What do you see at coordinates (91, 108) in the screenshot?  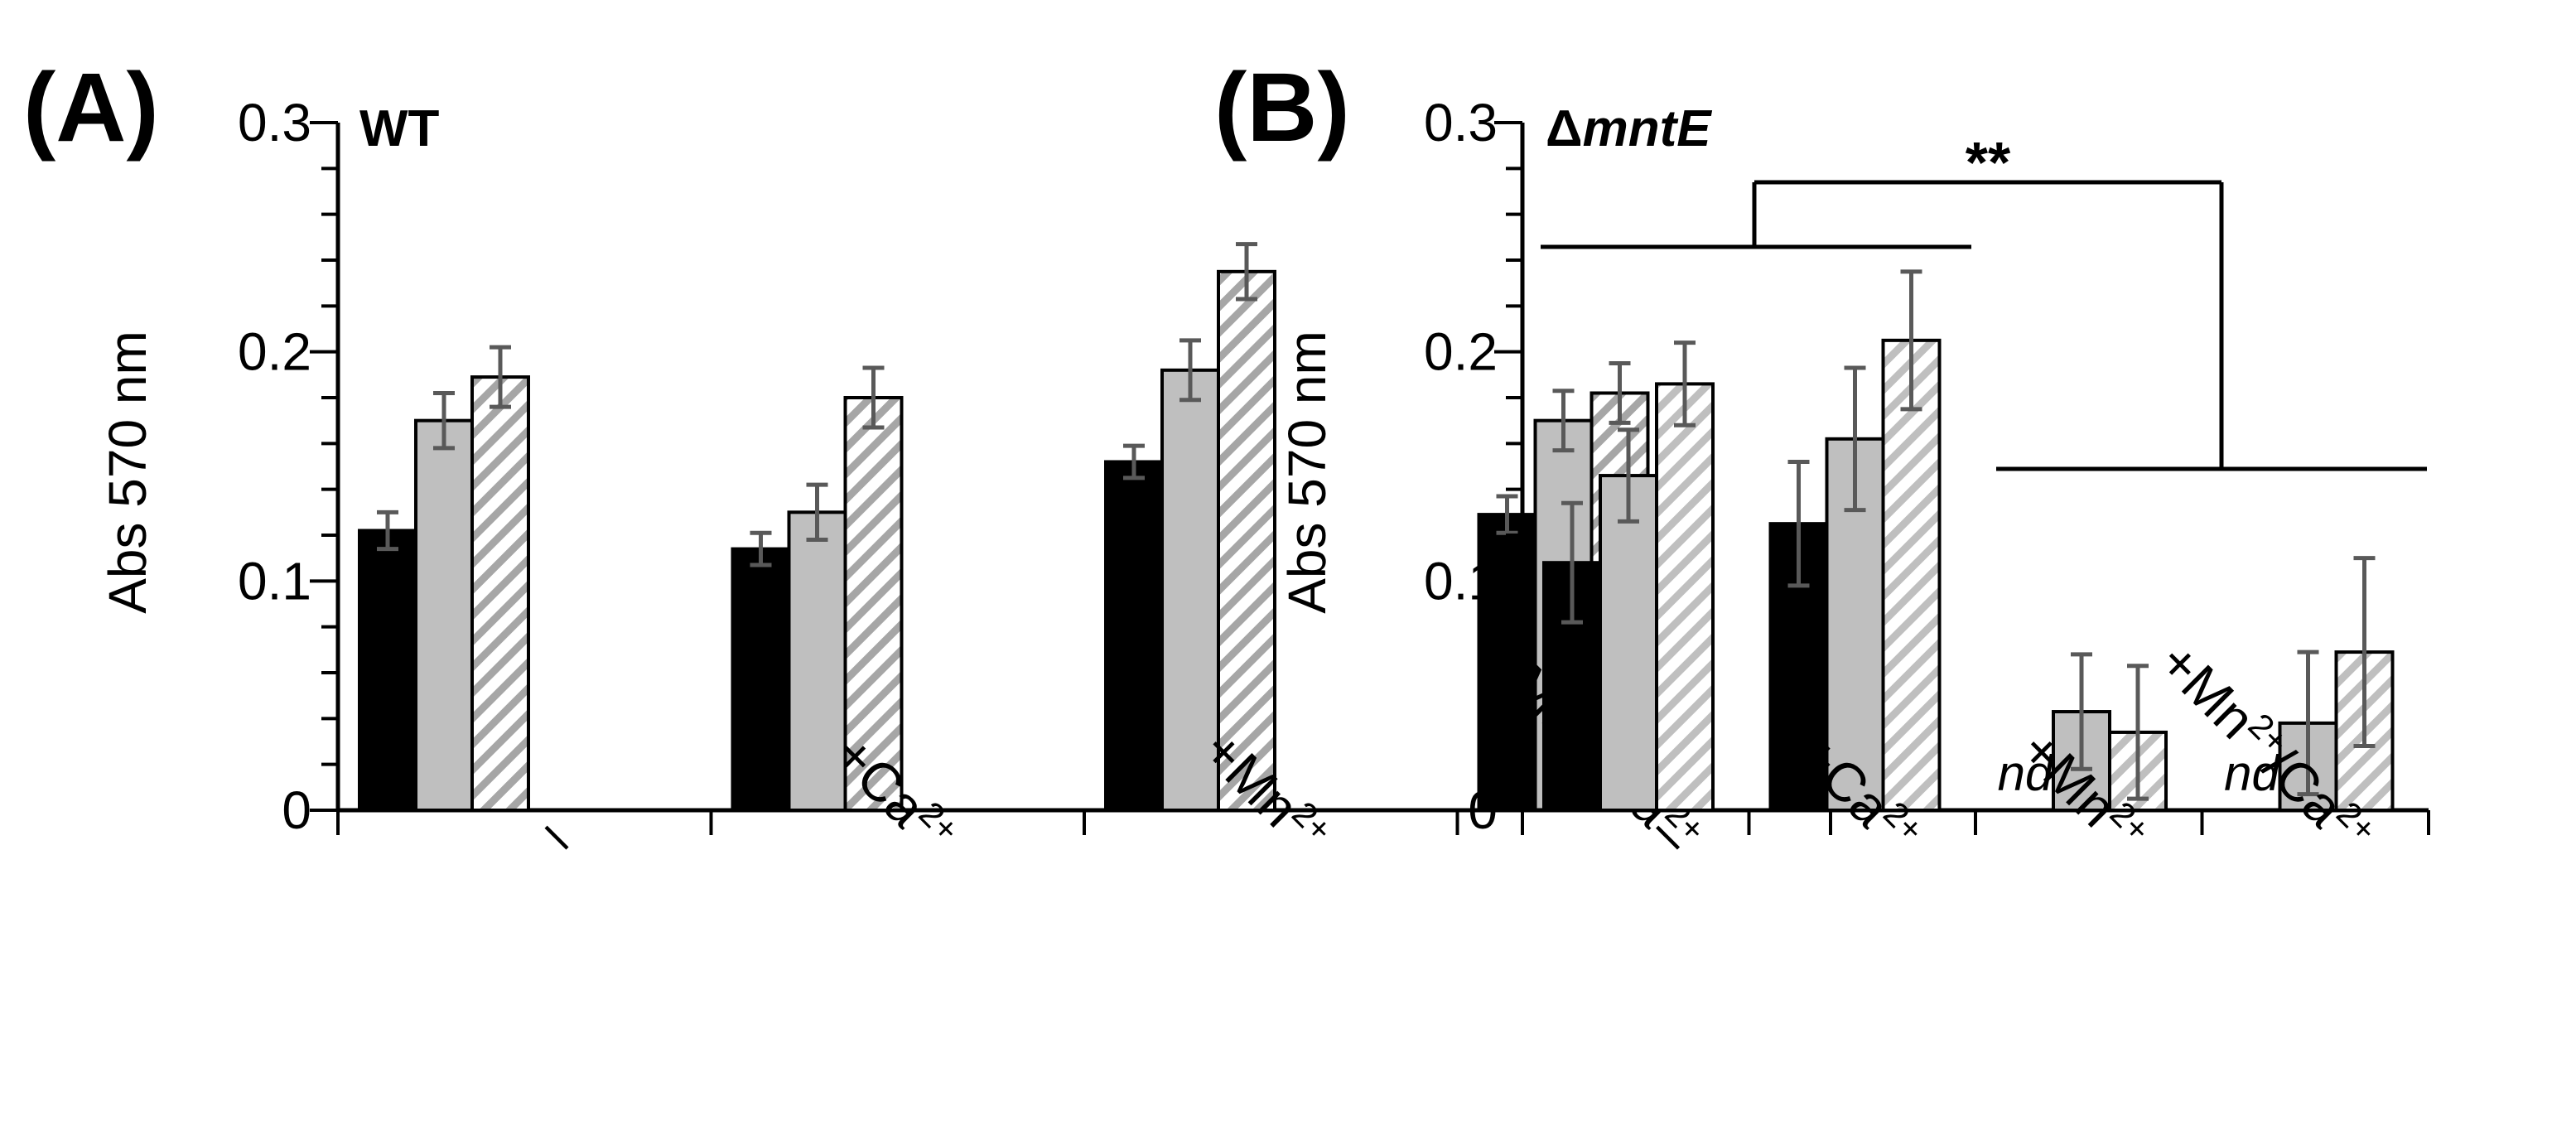 I see `panel-a-label: (A)` at bounding box center [91, 108].